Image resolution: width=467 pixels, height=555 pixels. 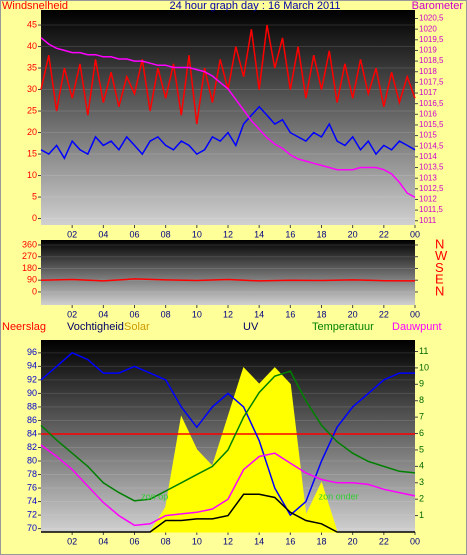 I want to click on annotation: zon op, so click(x=154, y=496).